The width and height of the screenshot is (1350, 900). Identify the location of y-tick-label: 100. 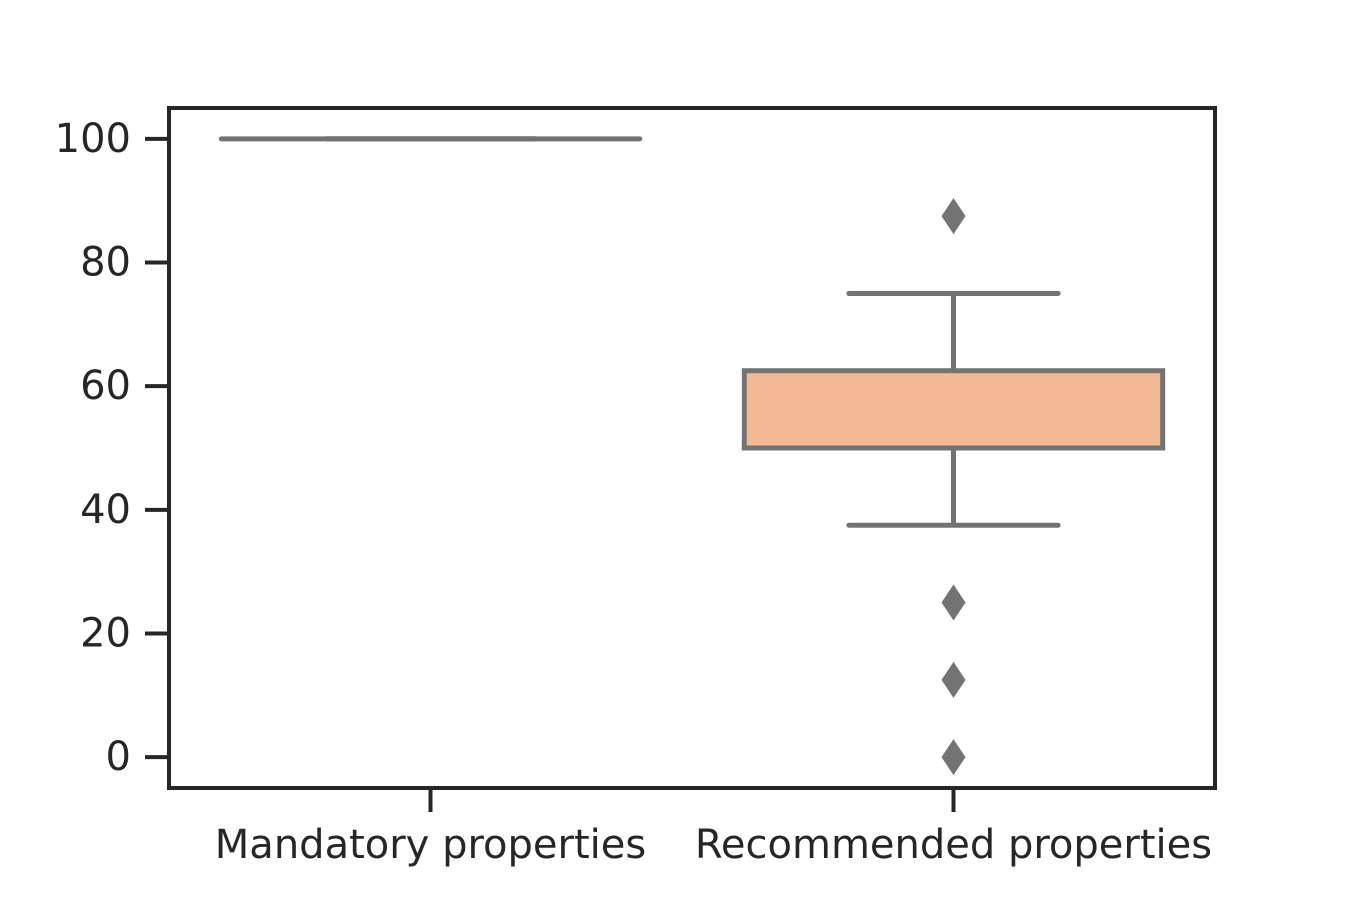
(93, 139).